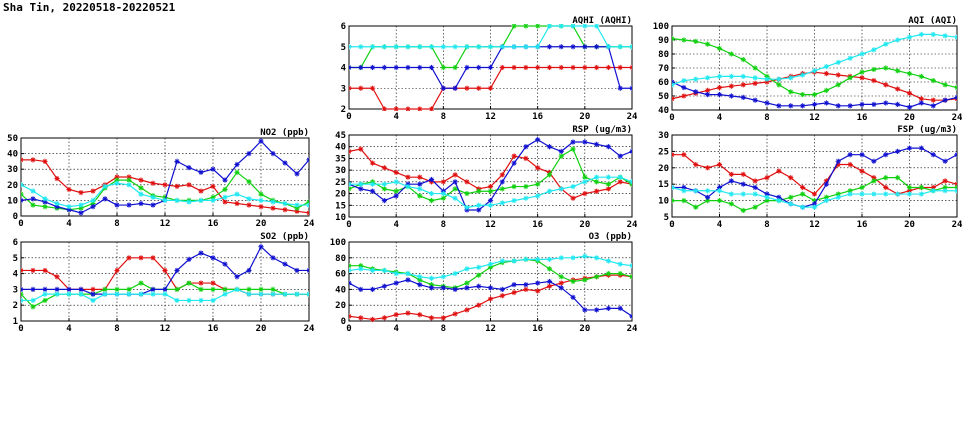  What do you see at coordinates (810, 177) in the screenshot?
I see `fsp-chart: 0 4 8 12 16 20 24 5 10 15 20 25 30 FSP (ug/m3)` at bounding box center [810, 177].